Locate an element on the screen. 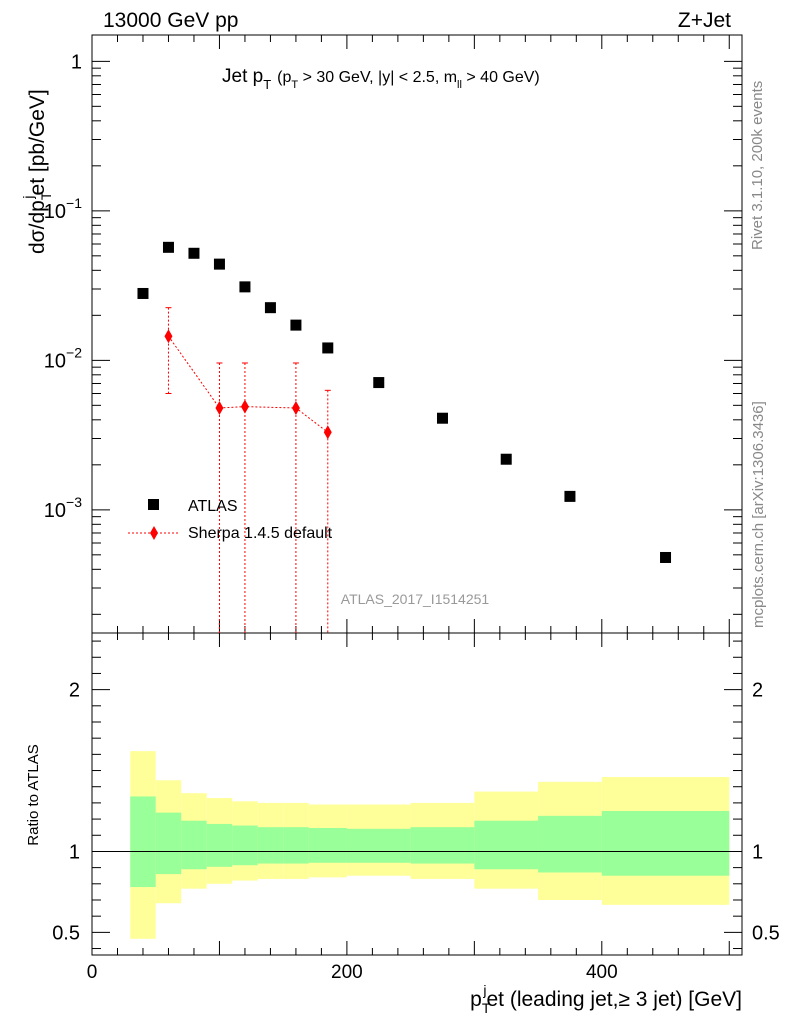  top-right-label: Z+Jet is located at coordinates (704, 20).